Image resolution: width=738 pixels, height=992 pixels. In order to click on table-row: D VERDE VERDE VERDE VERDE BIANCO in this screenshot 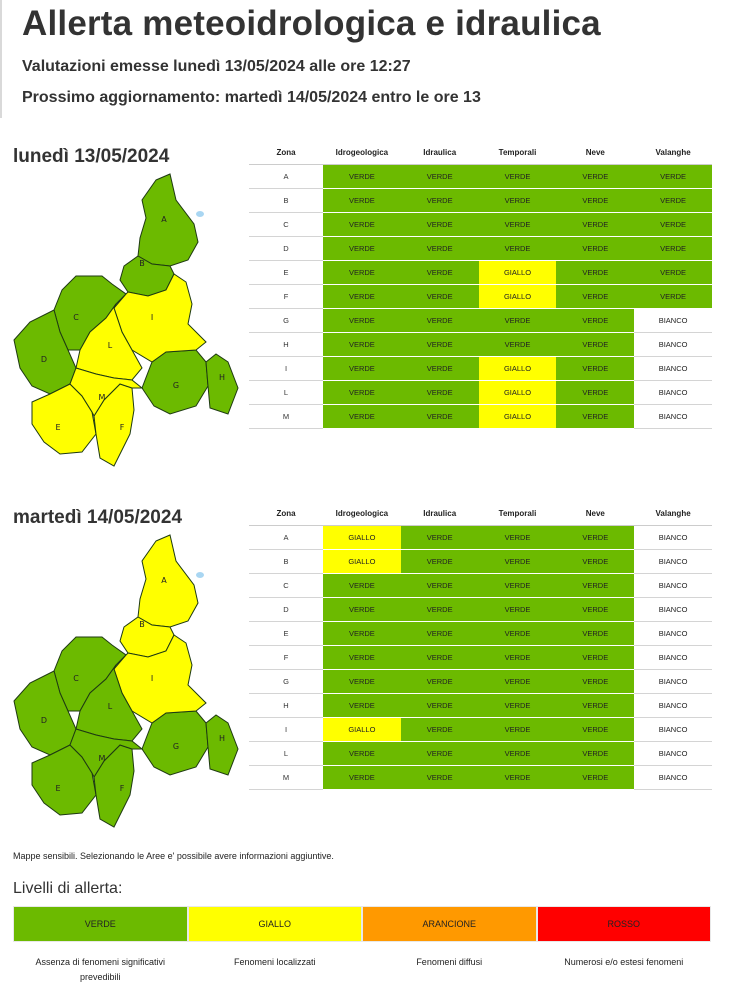, I will do `click(480, 609)`.